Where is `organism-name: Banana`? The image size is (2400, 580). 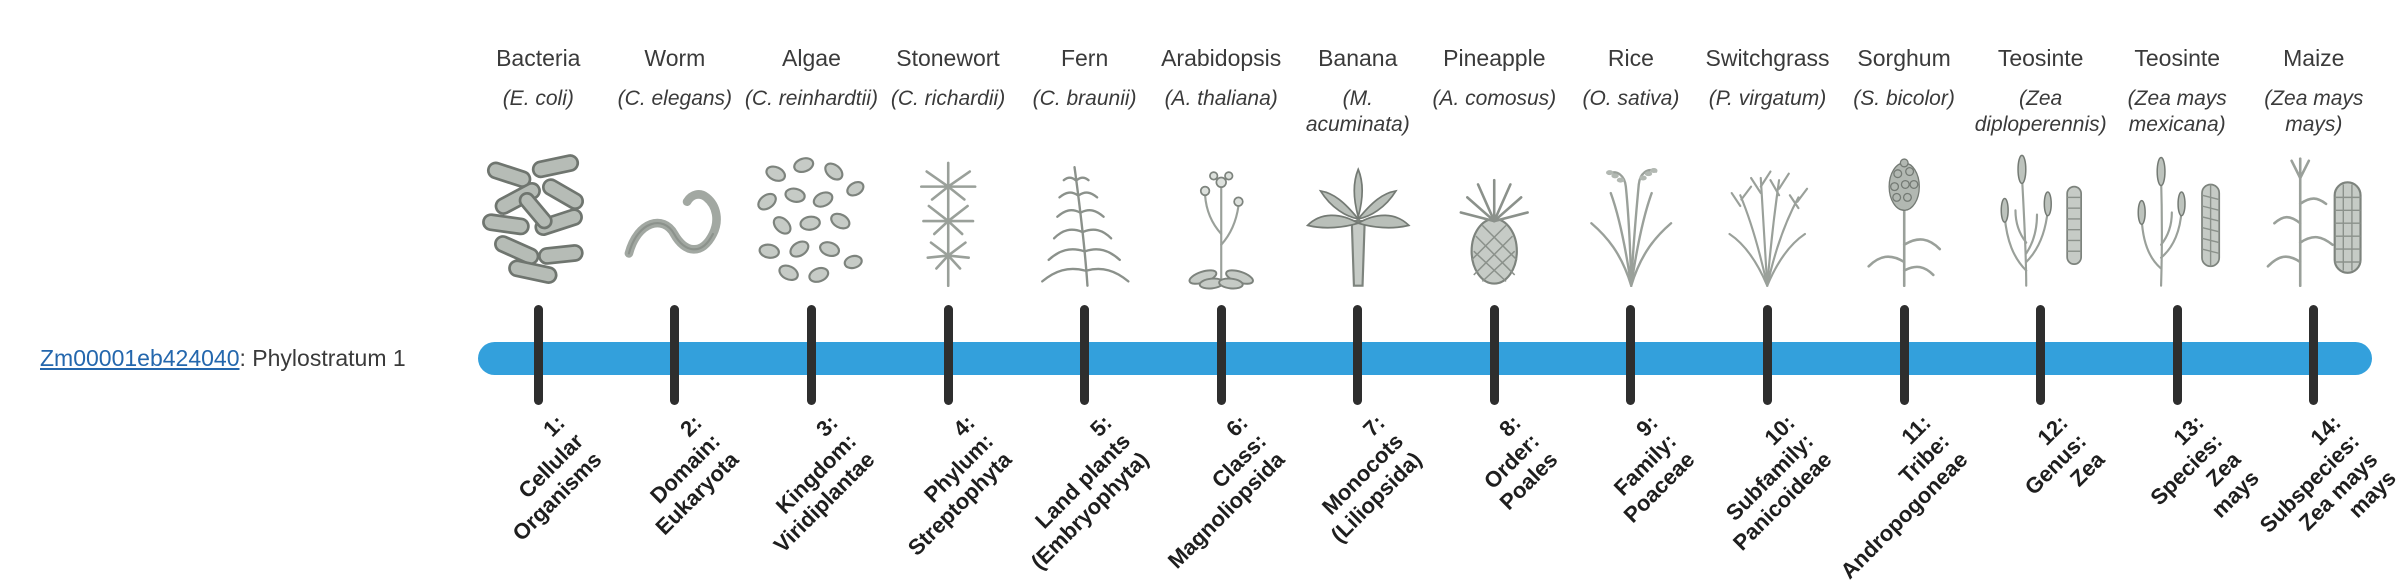 organism-name: Banana is located at coordinates (1358, 58).